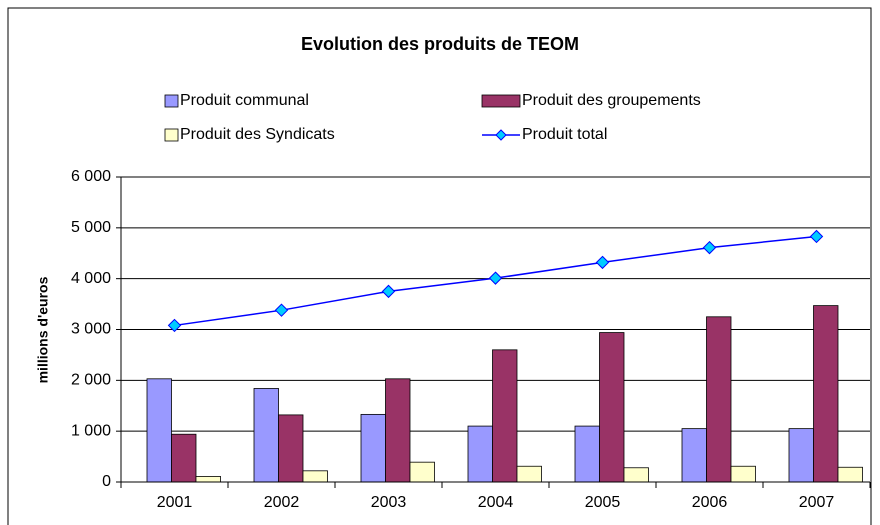  I want to click on y-tick-label: 4 000, so click(91, 278).